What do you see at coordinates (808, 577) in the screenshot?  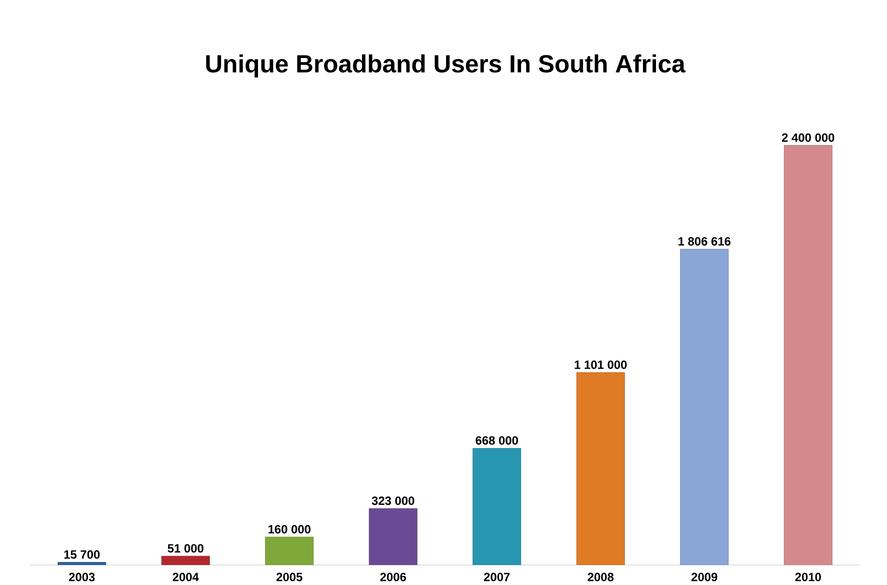 I see `x-tick-label: 2010` at bounding box center [808, 577].